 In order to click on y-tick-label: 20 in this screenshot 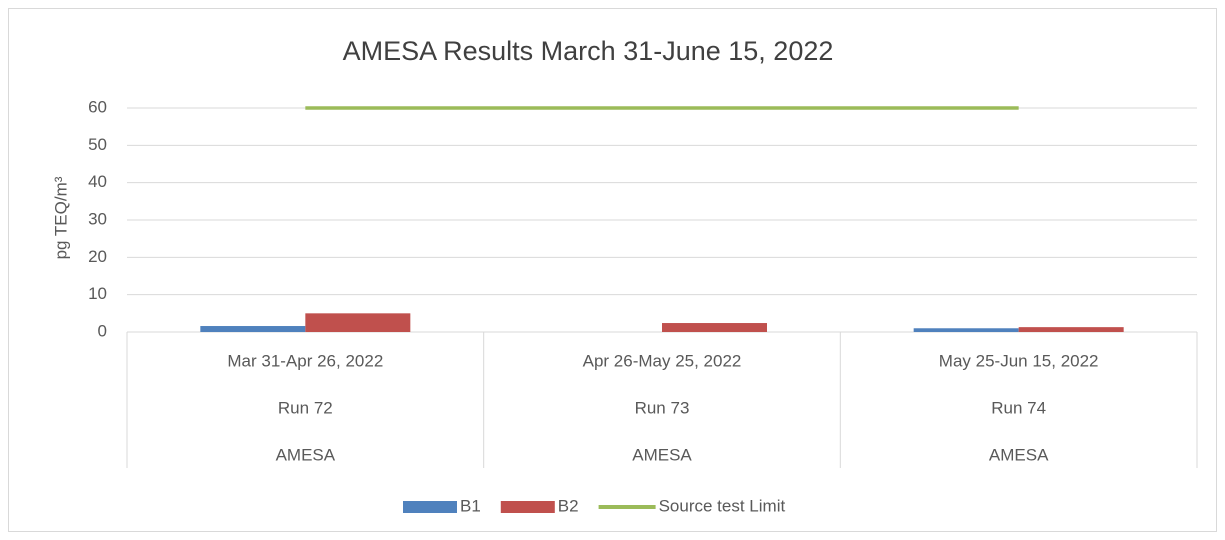, I will do `click(97, 256)`.